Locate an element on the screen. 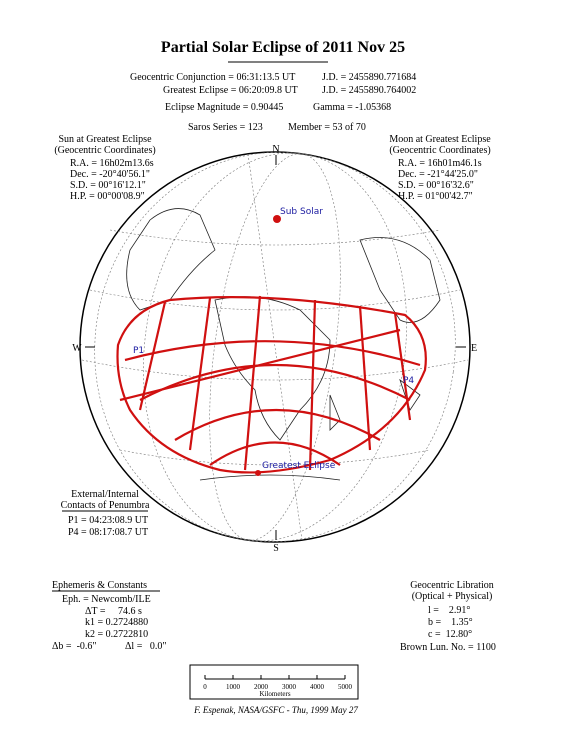 Image resolution: width=569 pixels, height=731 pixels. scale-label: 5000 is located at coordinates (345, 687).